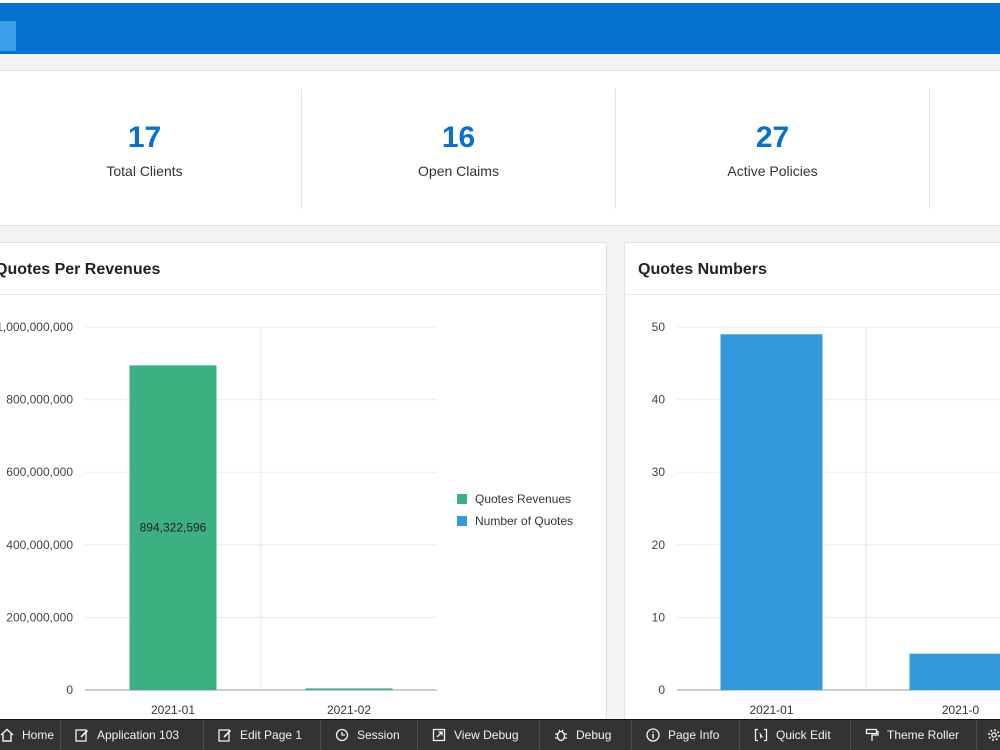 The height and width of the screenshot is (750, 1000). Describe the element at coordinates (761, 735) in the screenshot. I see `quick-edit-icon` at that location.